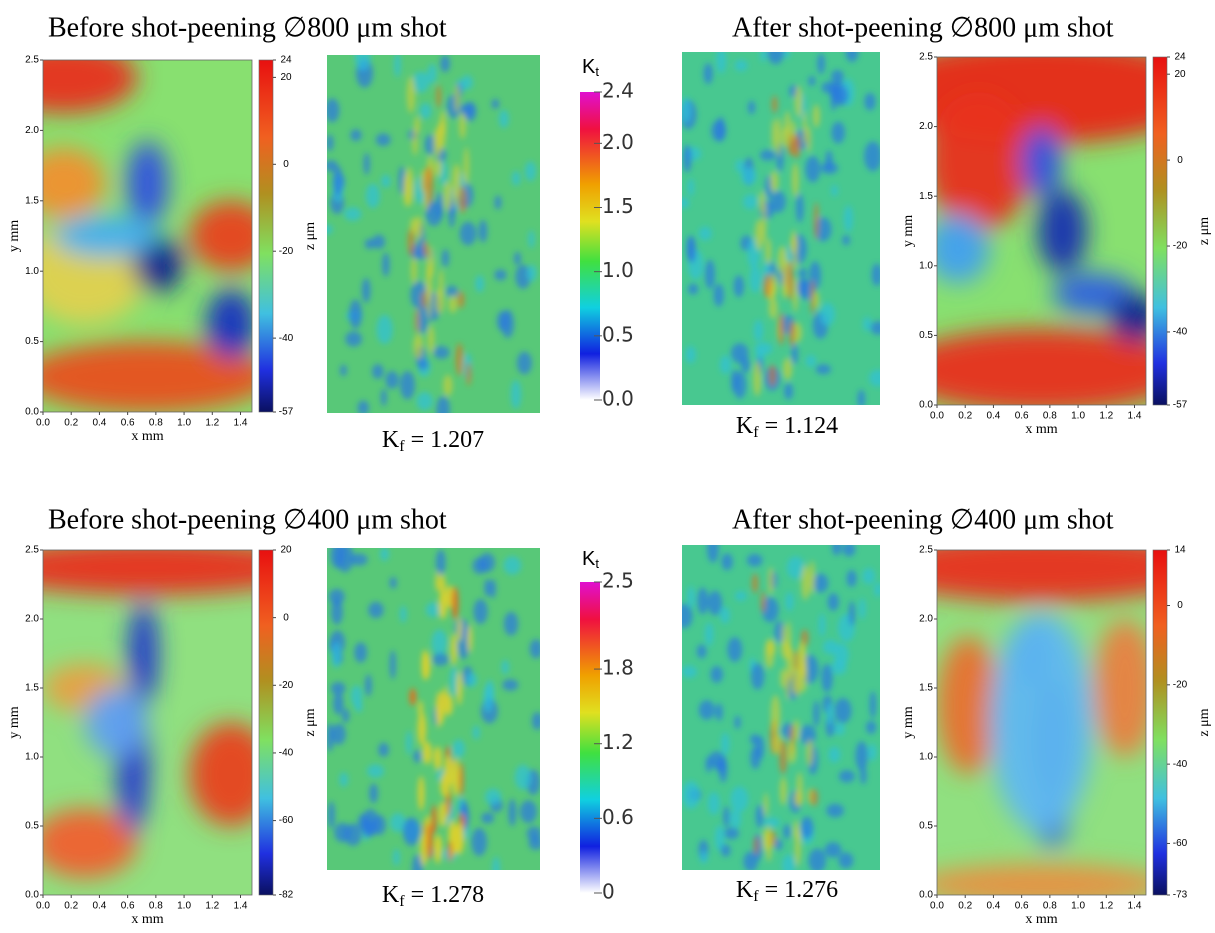 This screenshot has height=933, width=1215. I want to click on height-map, so click(1041, 722).